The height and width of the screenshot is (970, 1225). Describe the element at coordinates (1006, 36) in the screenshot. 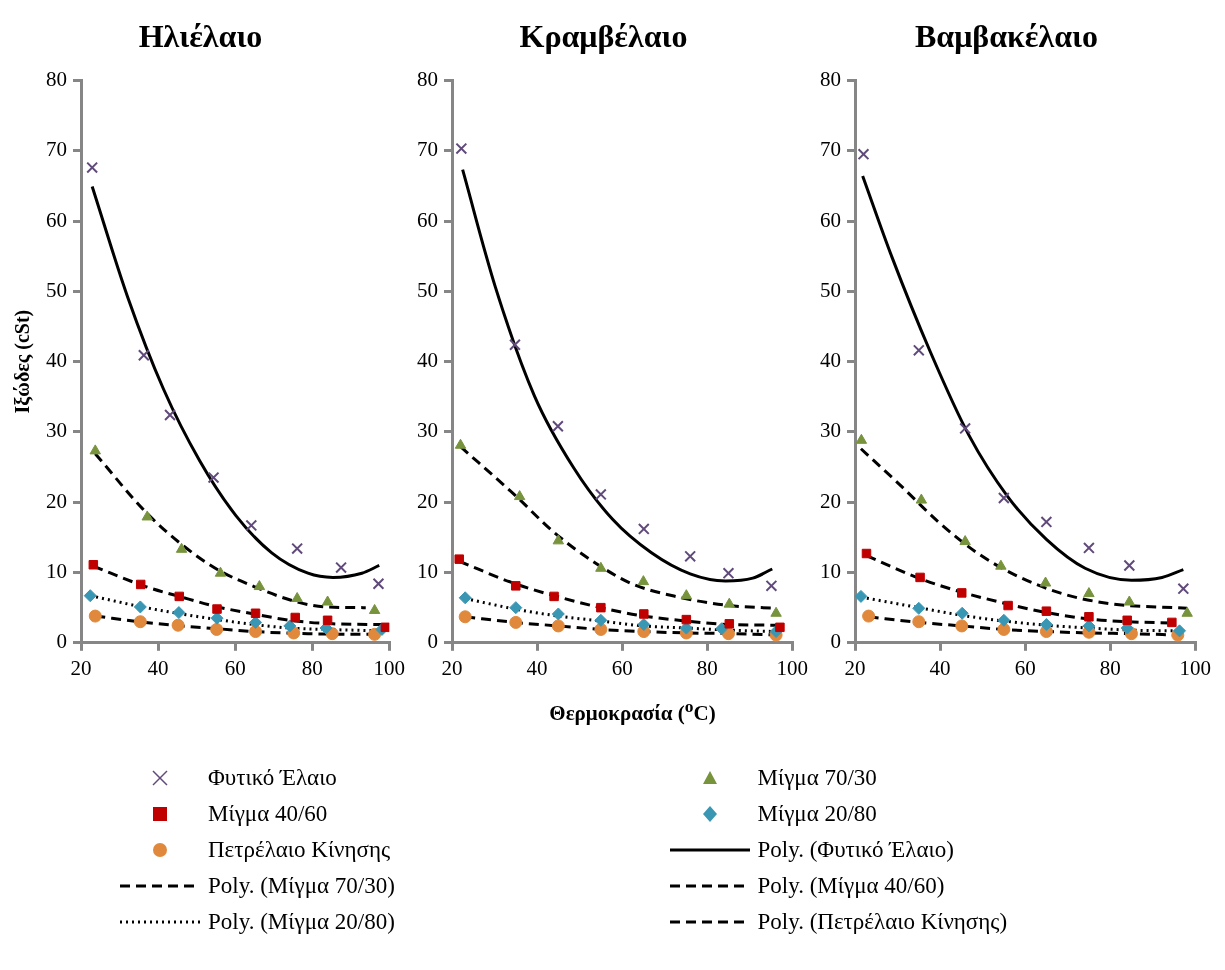

I see `chart-title: Βαμβακέλαιο` at that location.